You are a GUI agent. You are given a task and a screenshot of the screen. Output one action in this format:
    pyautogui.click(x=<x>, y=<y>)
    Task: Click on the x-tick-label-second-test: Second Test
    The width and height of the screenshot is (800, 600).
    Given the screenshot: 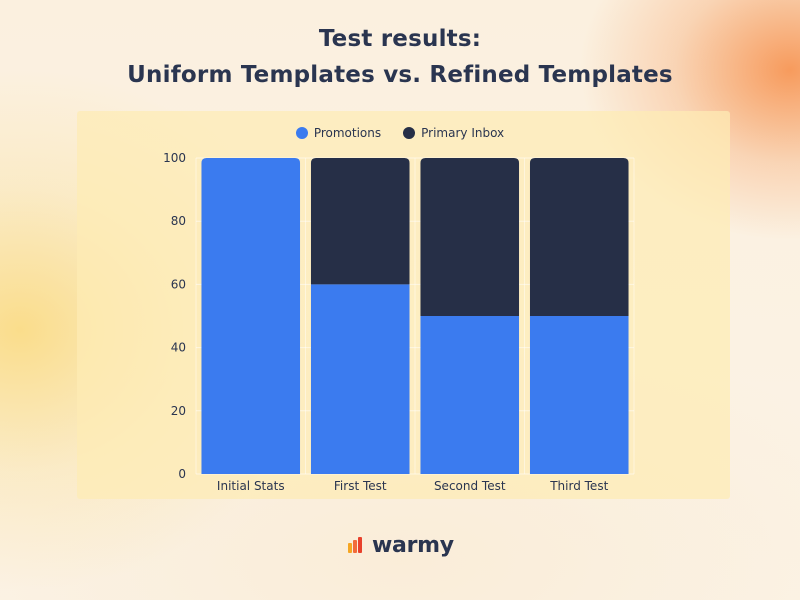 What is the action you would take?
    pyautogui.click(x=470, y=486)
    